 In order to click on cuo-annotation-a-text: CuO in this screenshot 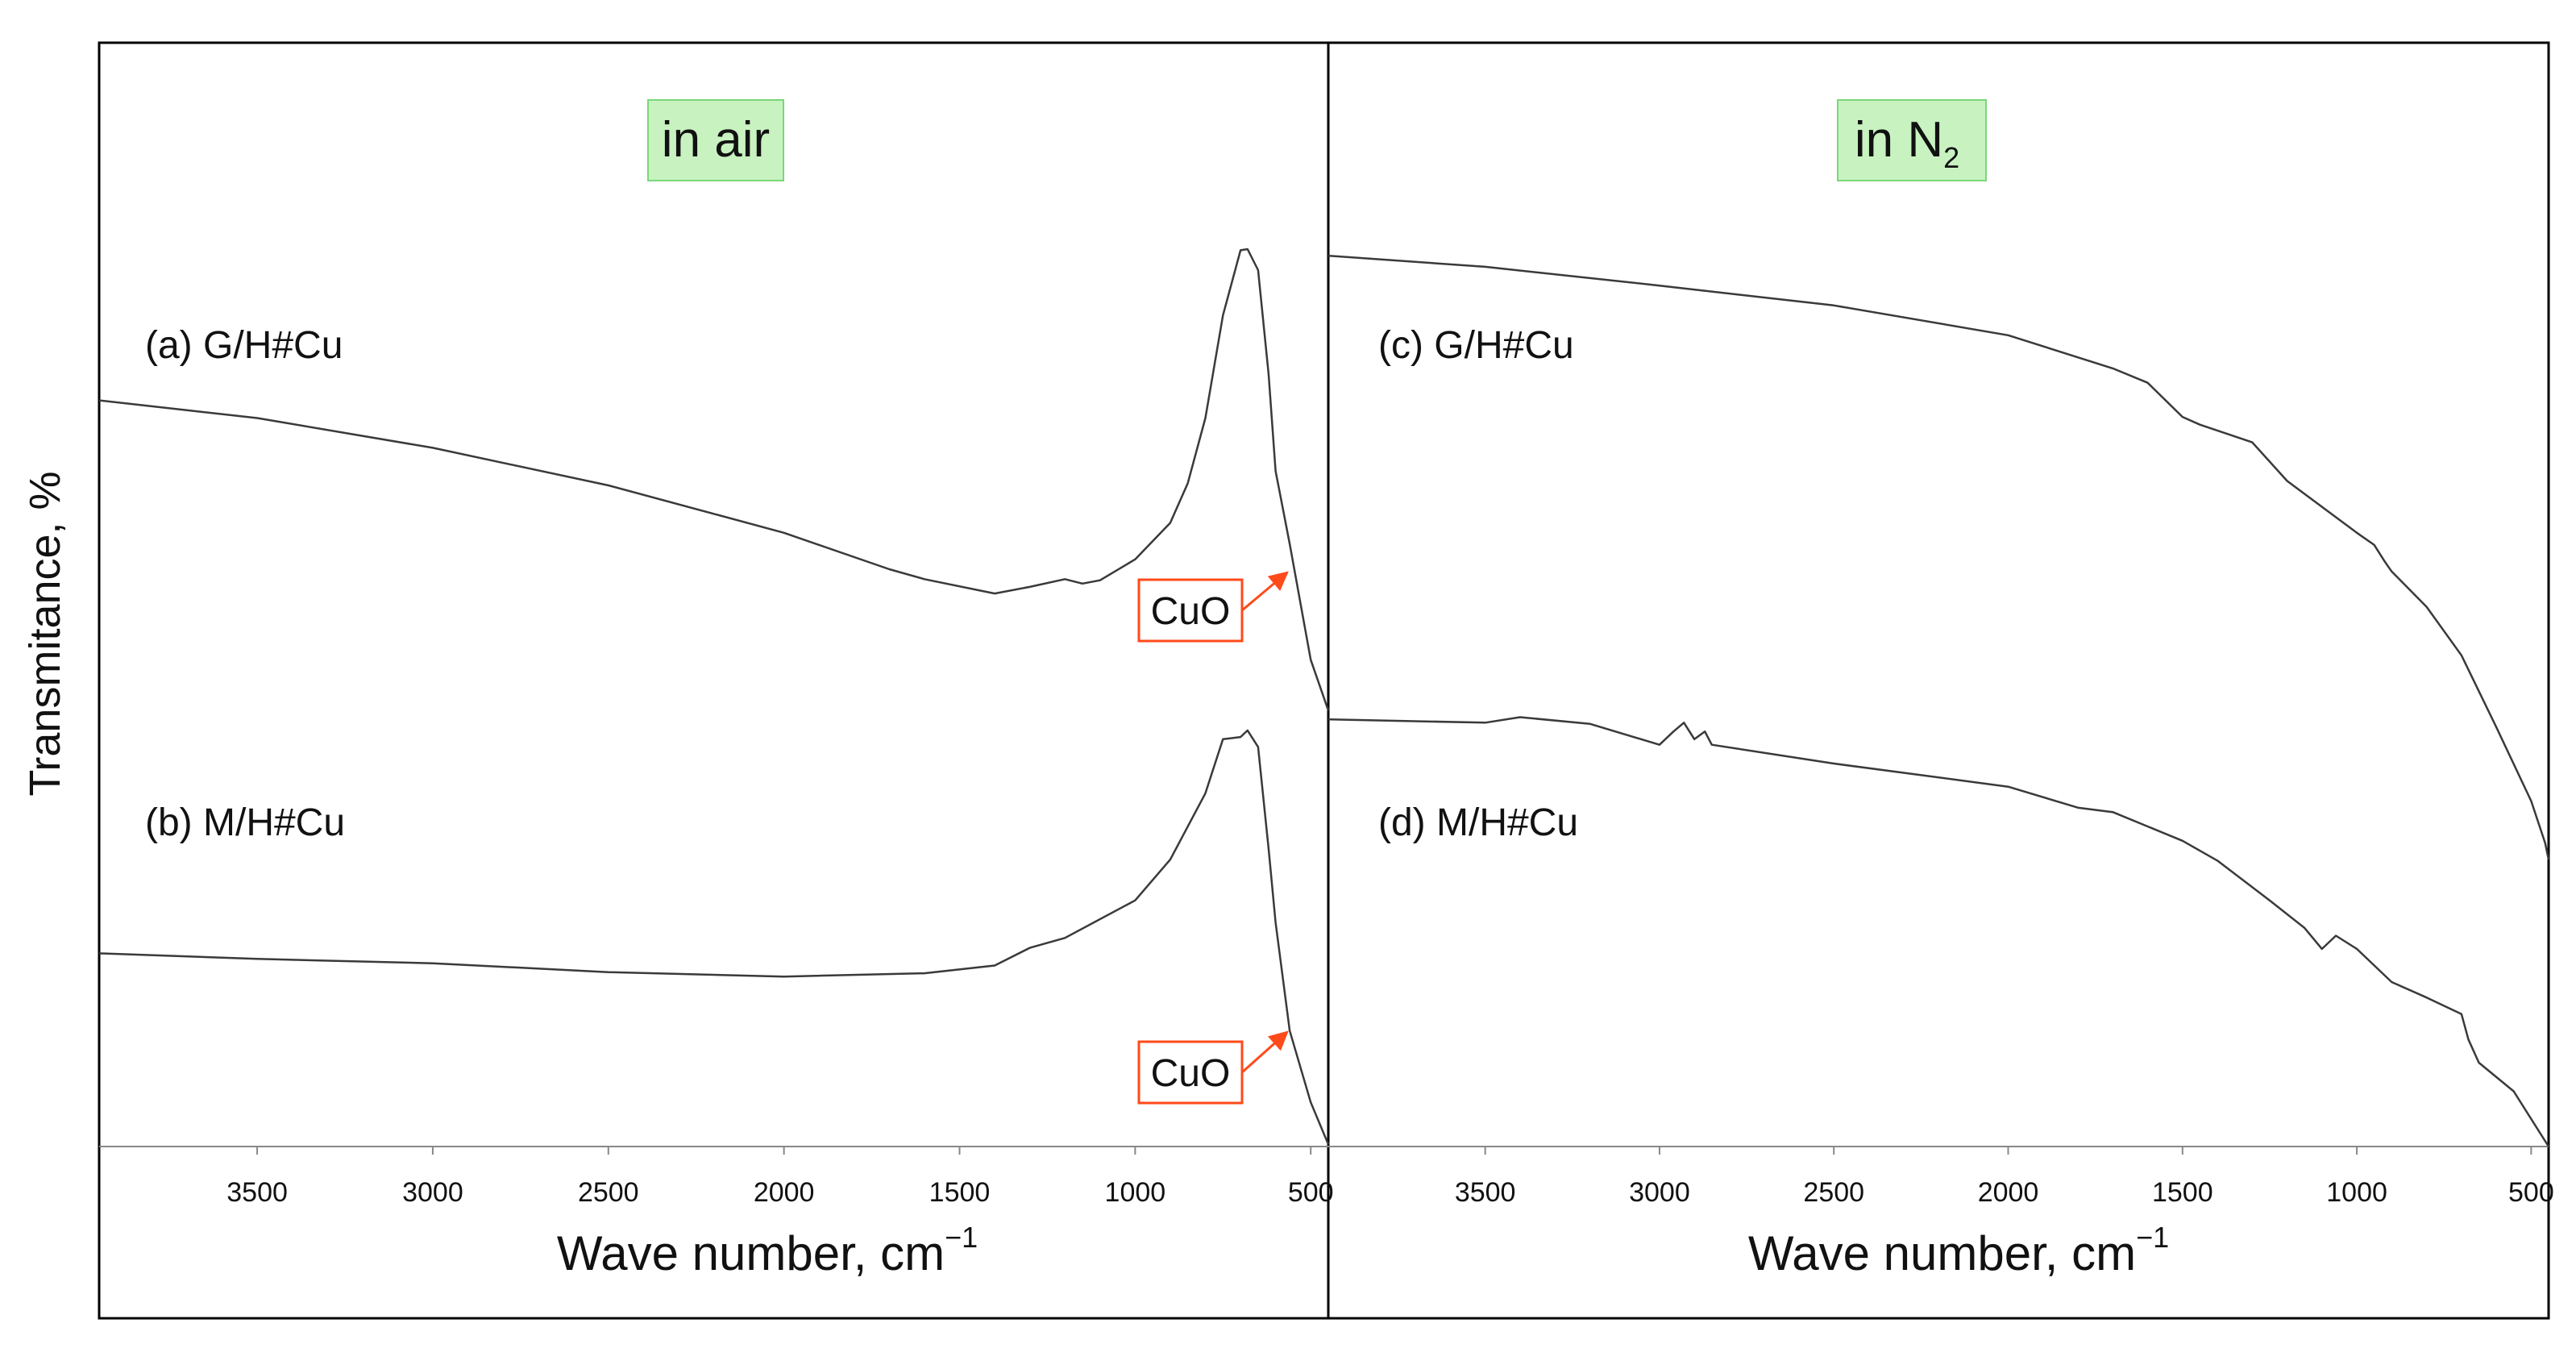, I will do `click(1191, 611)`.